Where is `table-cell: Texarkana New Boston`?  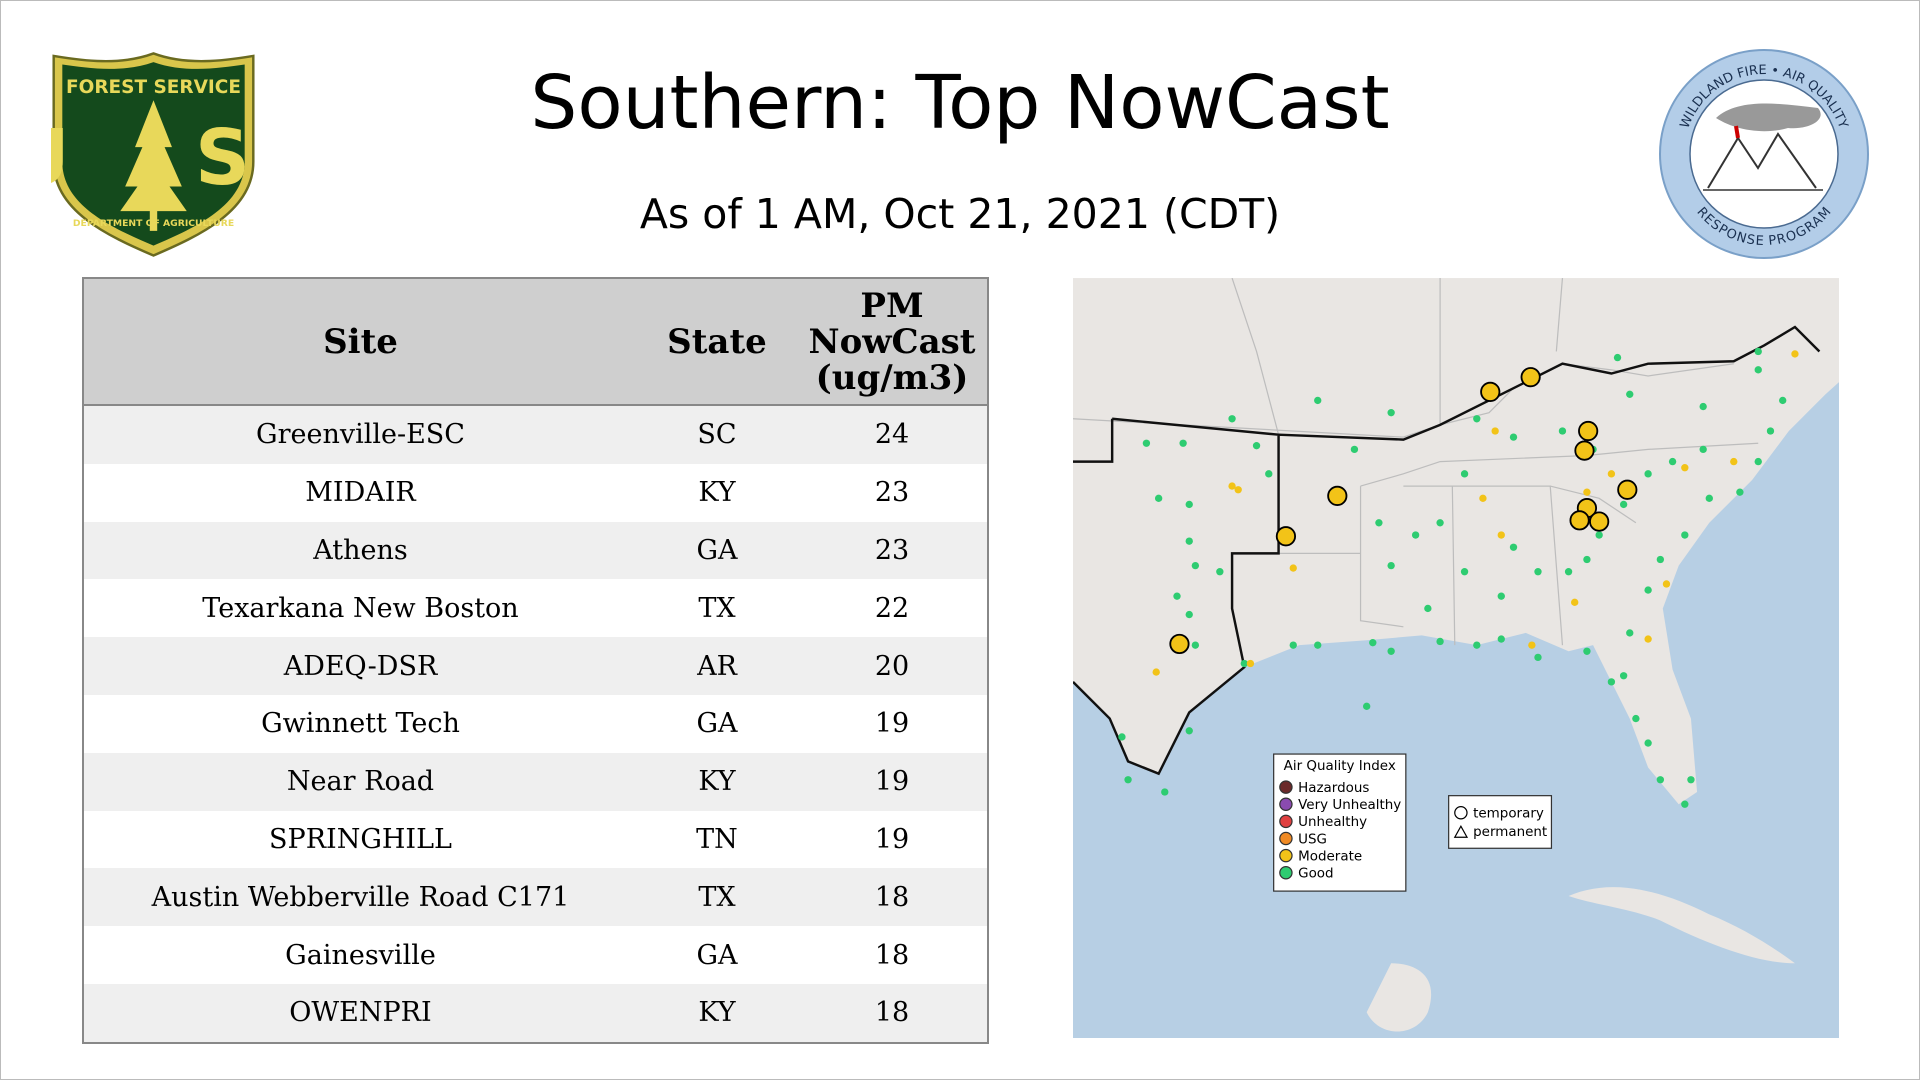 table-cell: Texarkana New Boston is located at coordinates (360, 608).